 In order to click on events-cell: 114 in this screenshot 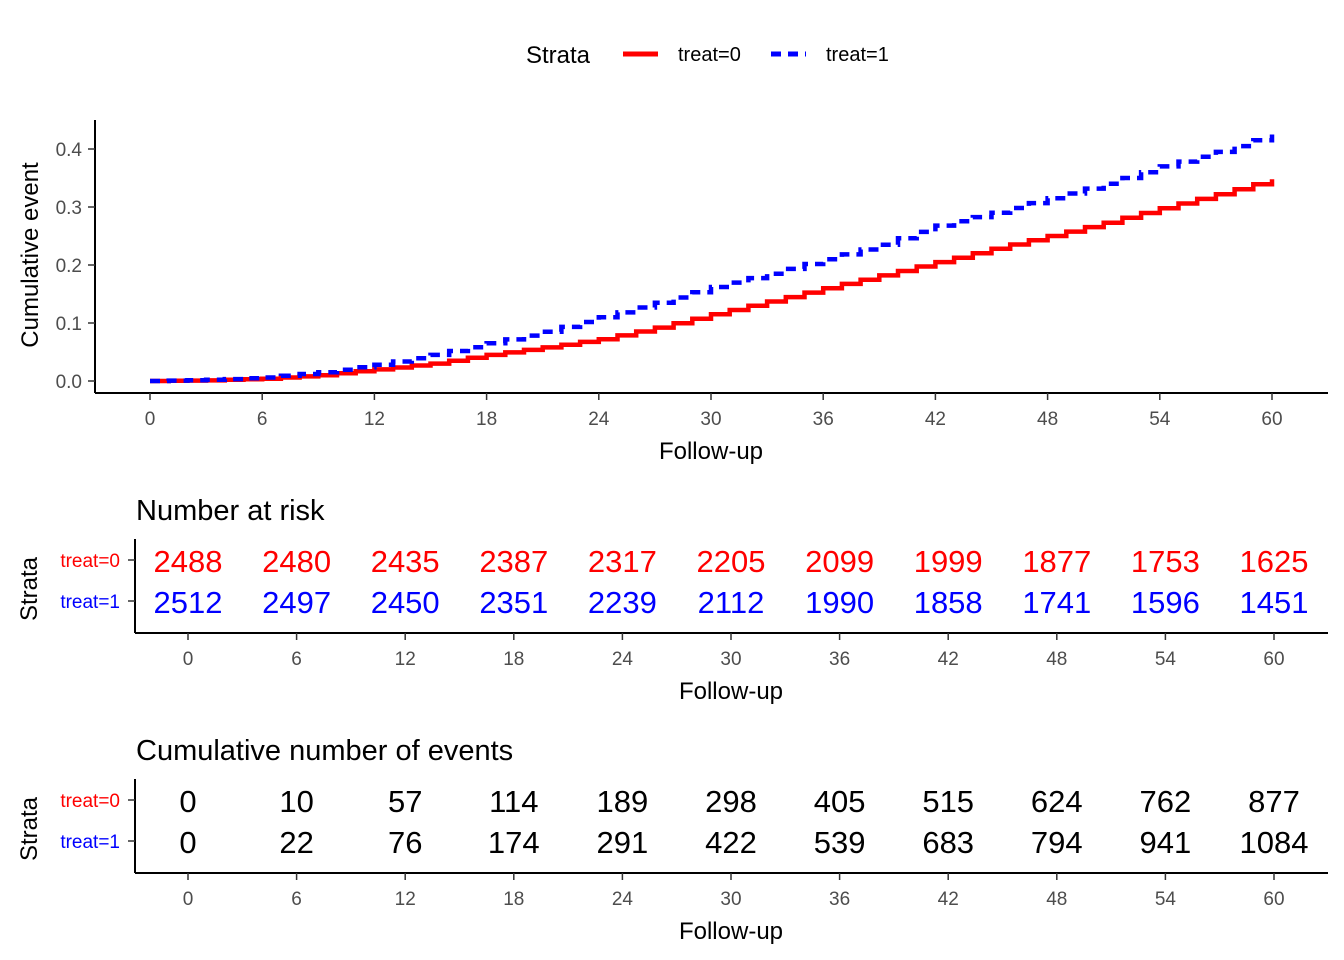, I will do `click(513, 801)`.